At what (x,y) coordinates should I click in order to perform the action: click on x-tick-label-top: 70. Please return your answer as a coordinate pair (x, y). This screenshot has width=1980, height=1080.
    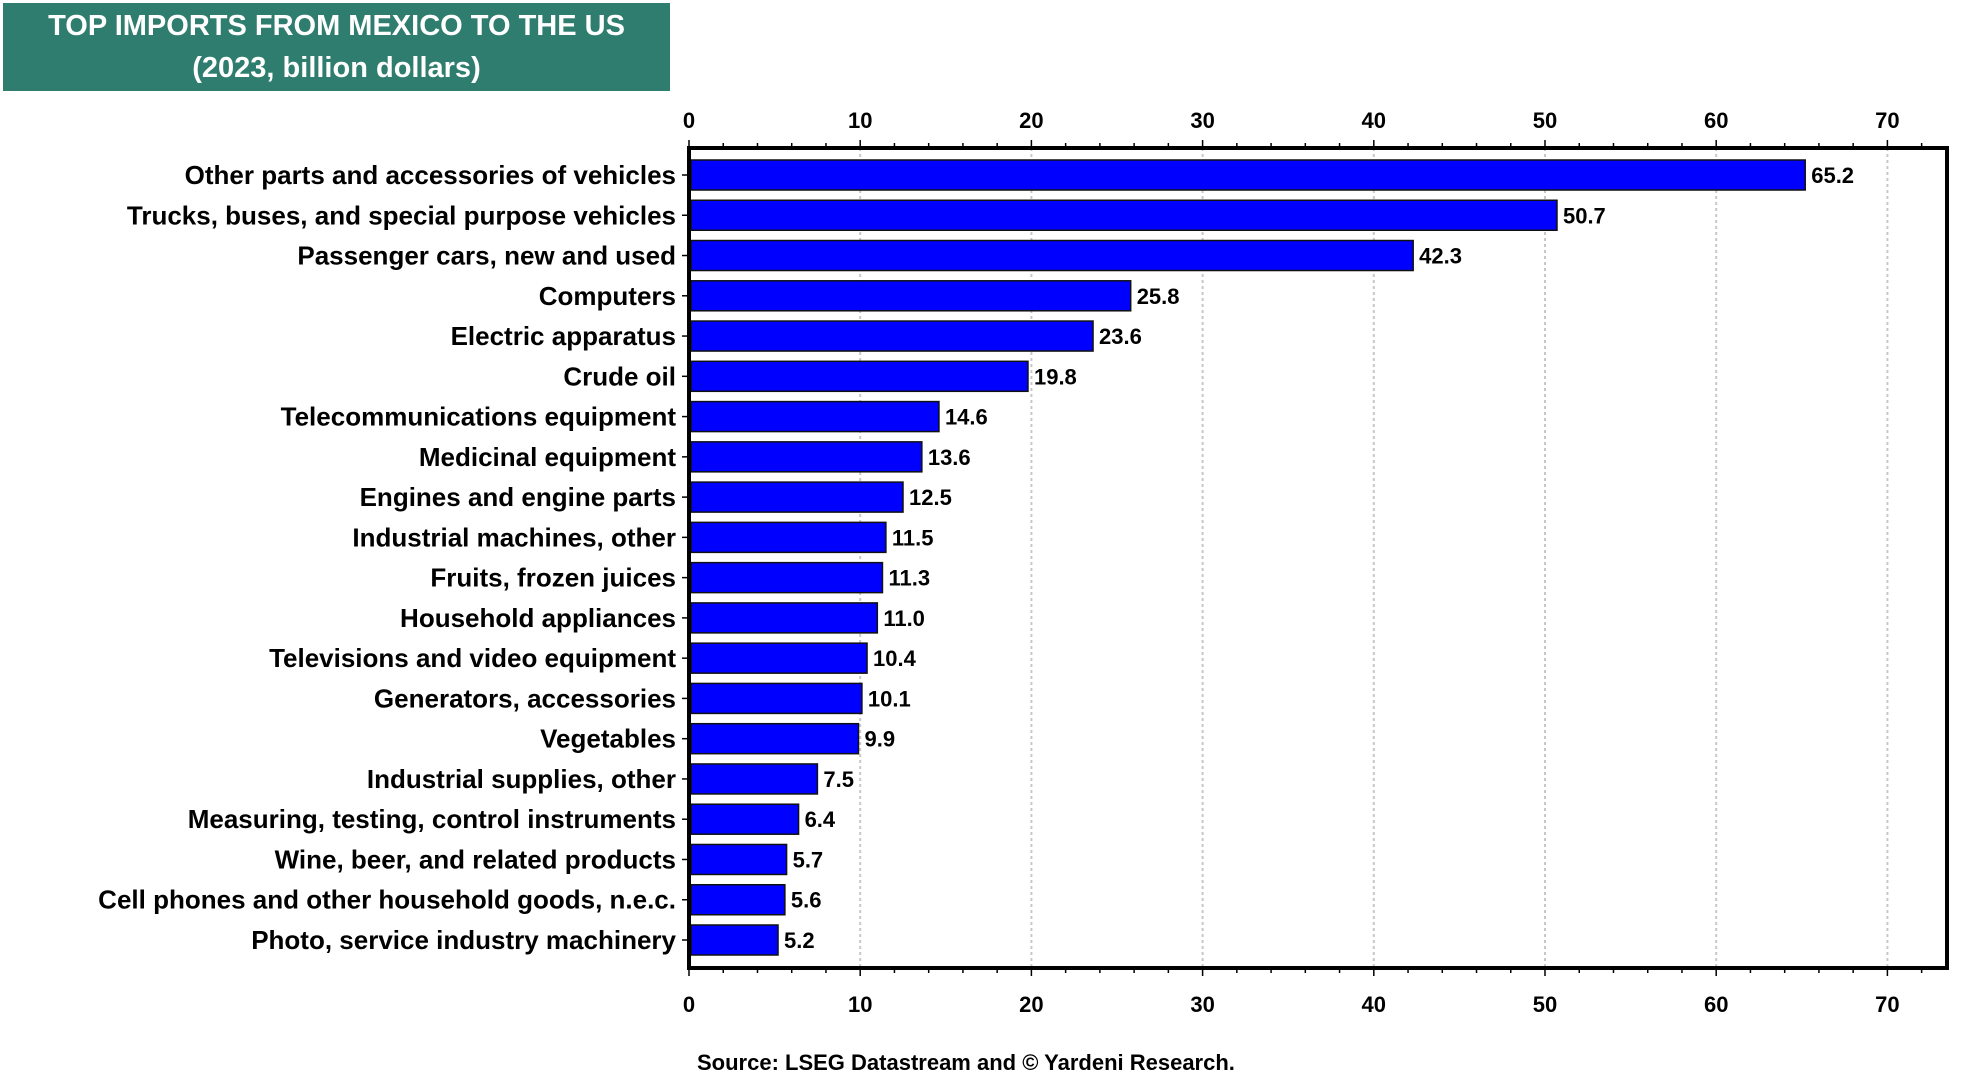
    Looking at the image, I should click on (1887, 120).